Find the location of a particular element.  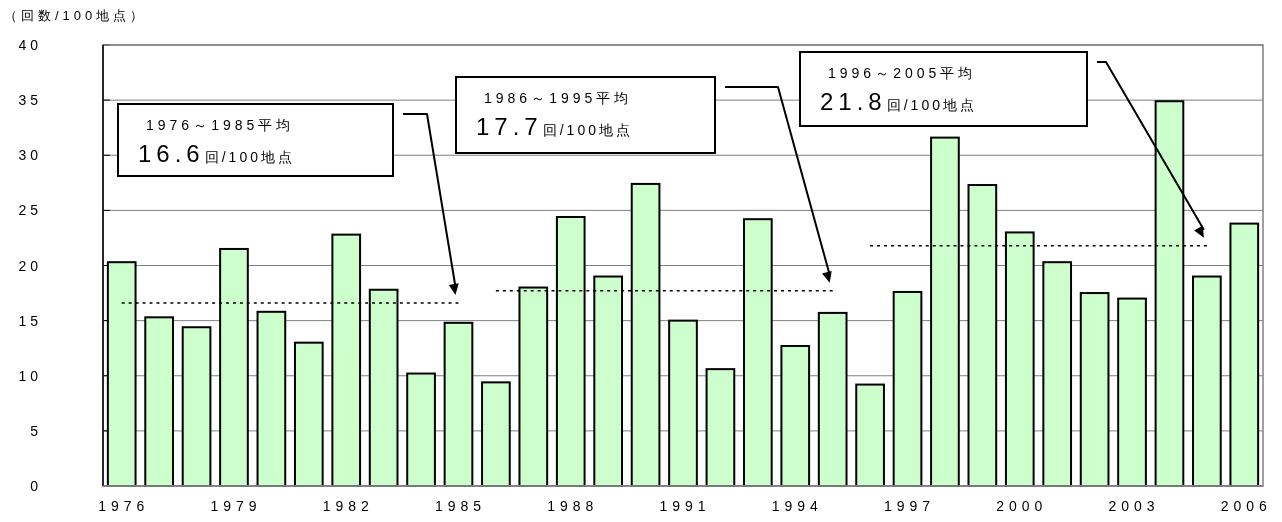

y-axis-title: （回数/100地点） is located at coordinates (76, 15).